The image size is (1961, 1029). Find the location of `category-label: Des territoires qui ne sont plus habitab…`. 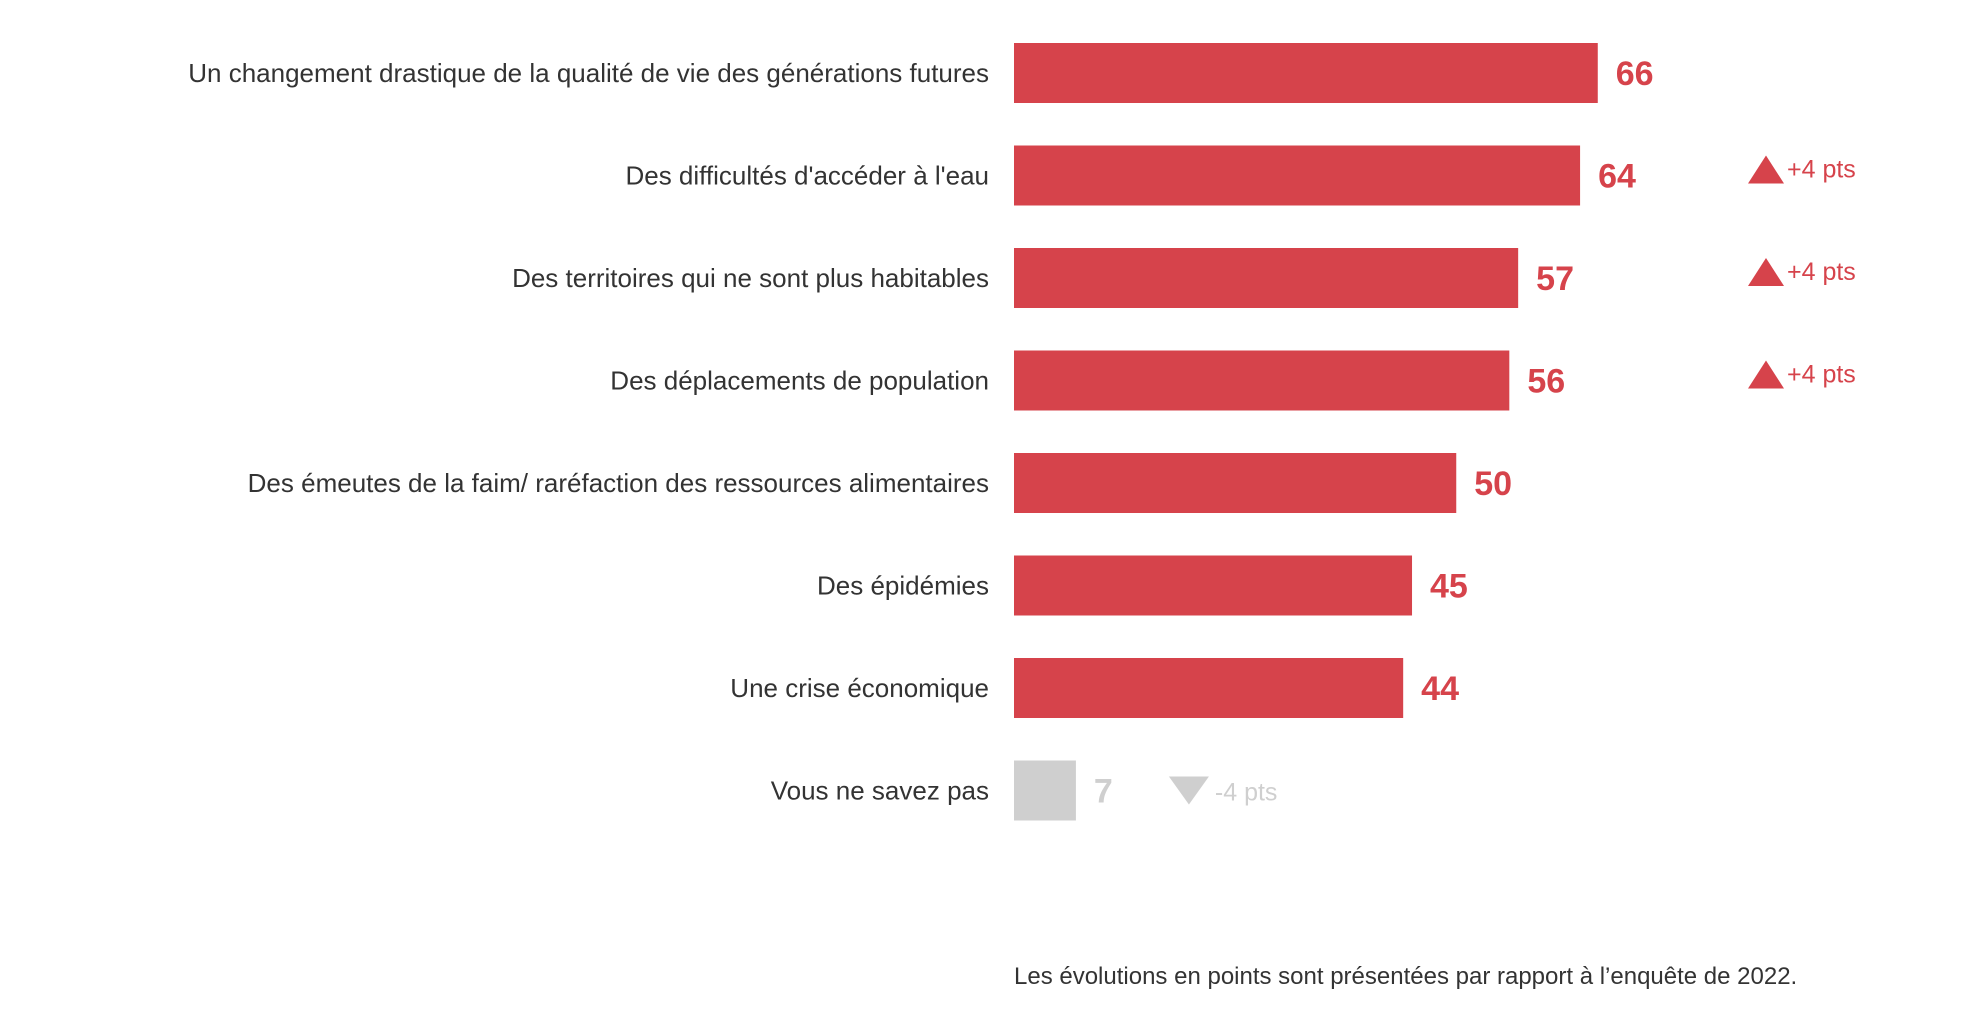

category-label: Des territoires qui ne sont plus habitab… is located at coordinates (750, 278).